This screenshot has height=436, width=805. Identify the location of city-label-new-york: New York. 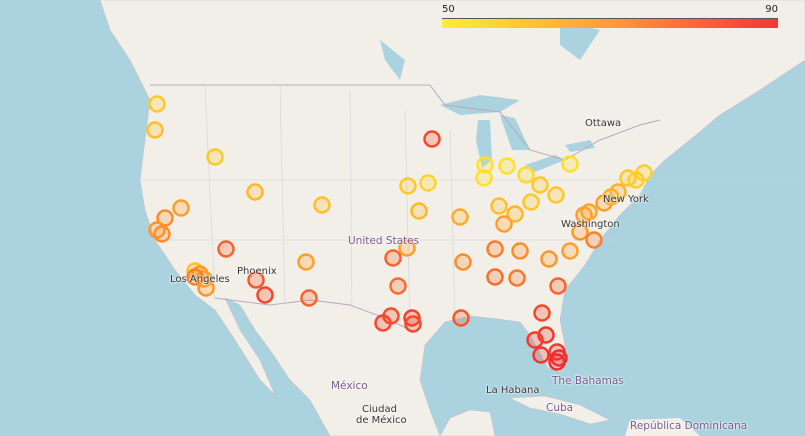
(626, 199).